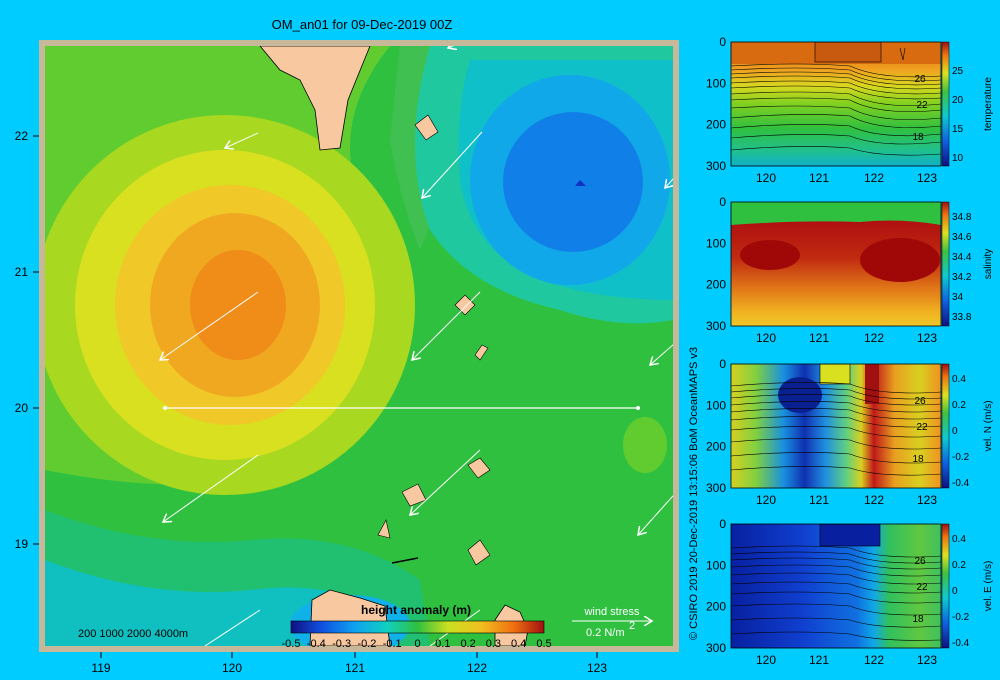 The width and height of the screenshot is (1000, 680). Describe the element at coordinates (291, 644) in the screenshot. I see `colorbar-tick-label: -0.5` at that location.